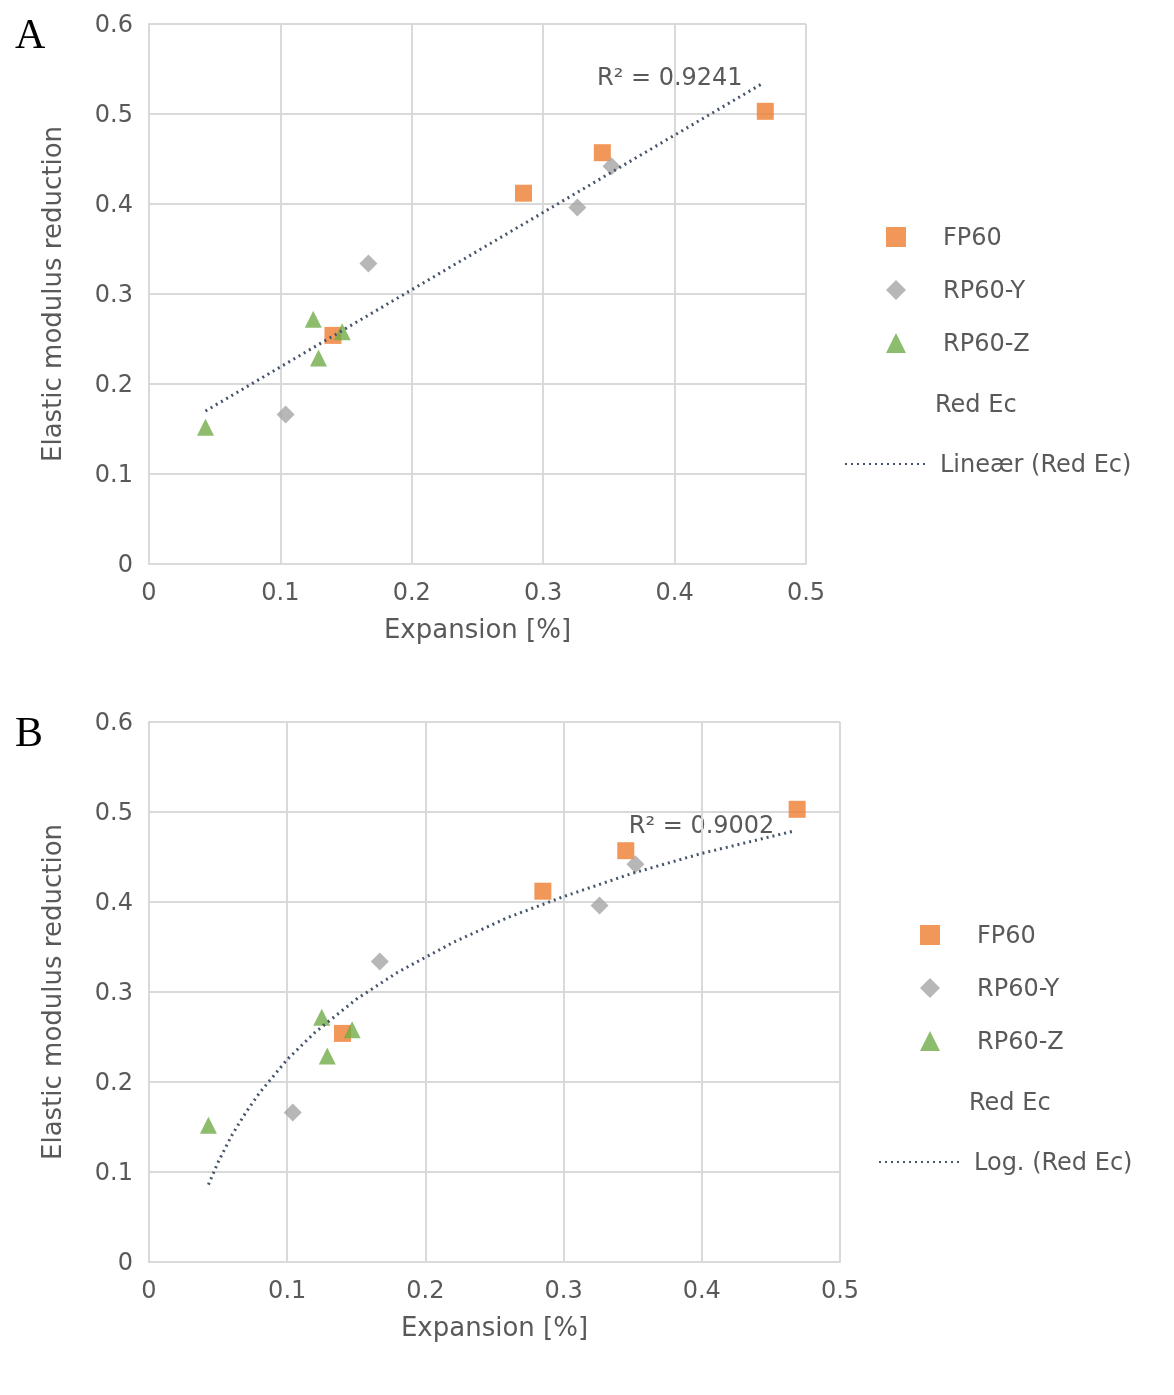 This screenshot has height=1395, width=1174. What do you see at coordinates (30, 34) in the screenshot?
I see `chart-title: A` at bounding box center [30, 34].